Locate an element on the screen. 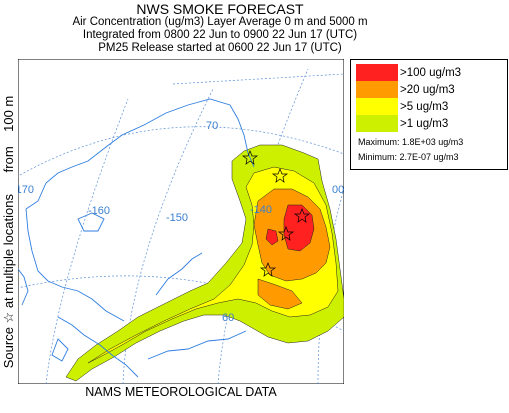  legend-row: >5 ug/m3 is located at coordinates (402, 106).